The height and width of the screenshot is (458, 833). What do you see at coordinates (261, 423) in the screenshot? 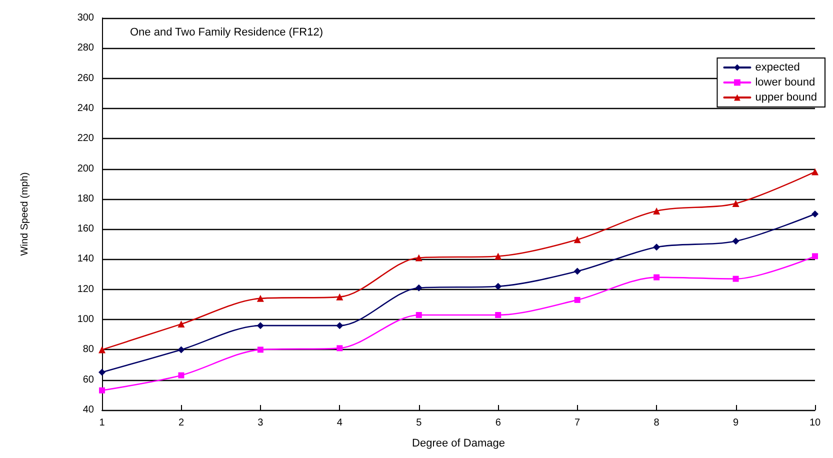
I see `x-tick-label: 3` at bounding box center [261, 423].